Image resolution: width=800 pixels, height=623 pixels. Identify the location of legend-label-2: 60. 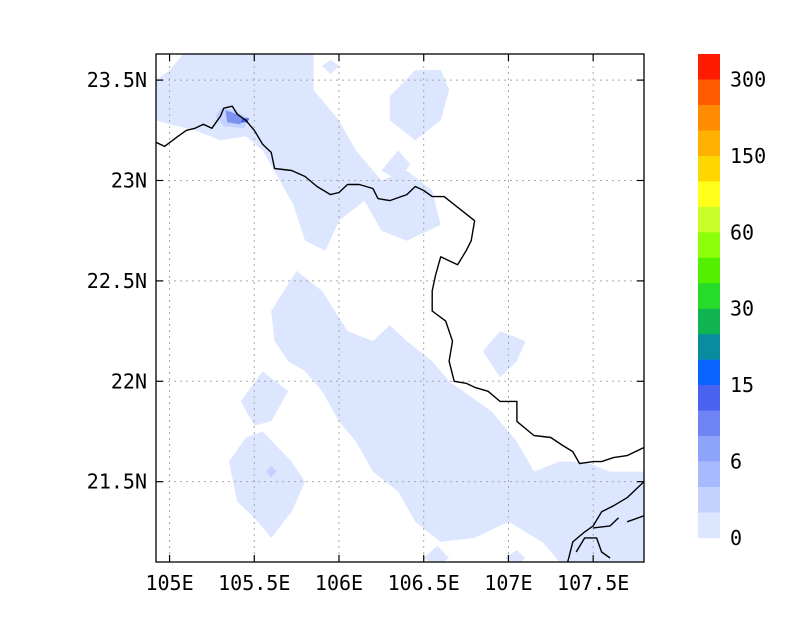
(742, 232).